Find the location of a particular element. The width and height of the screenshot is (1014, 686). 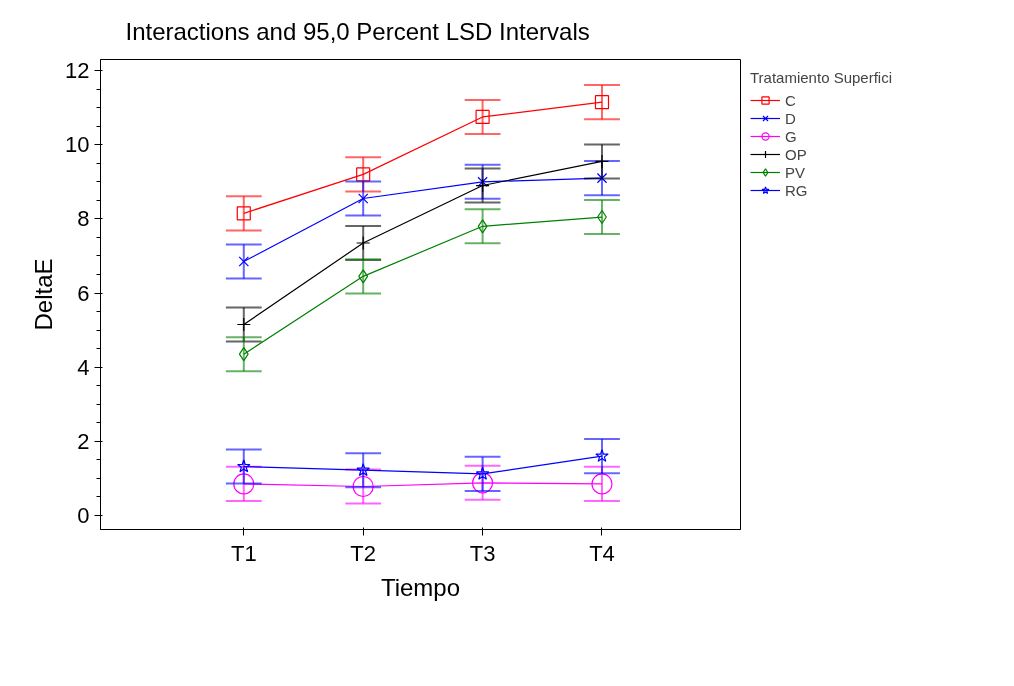

chart-title: Interactions and 95,0 Percent LSD Intervals is located at coordinates (357, 31).